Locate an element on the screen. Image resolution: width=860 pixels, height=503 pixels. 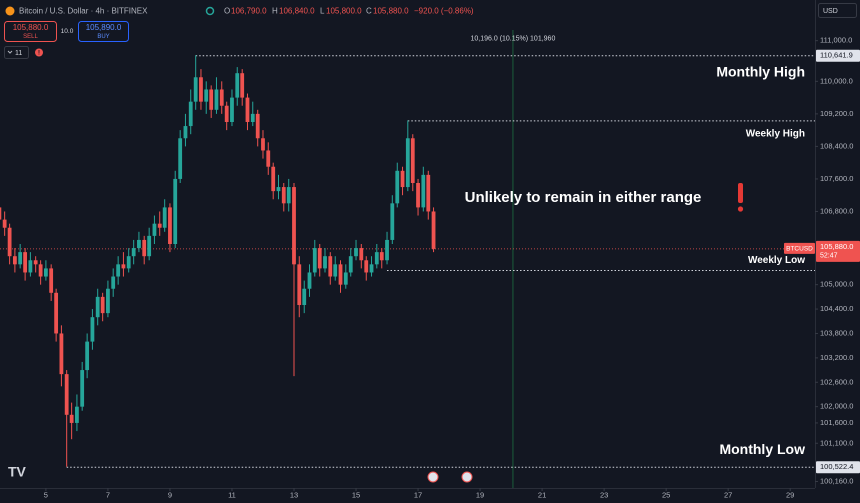
measure-label: 10,196.0 (10.15%) 101,960 is located at coordinates (513, 38).